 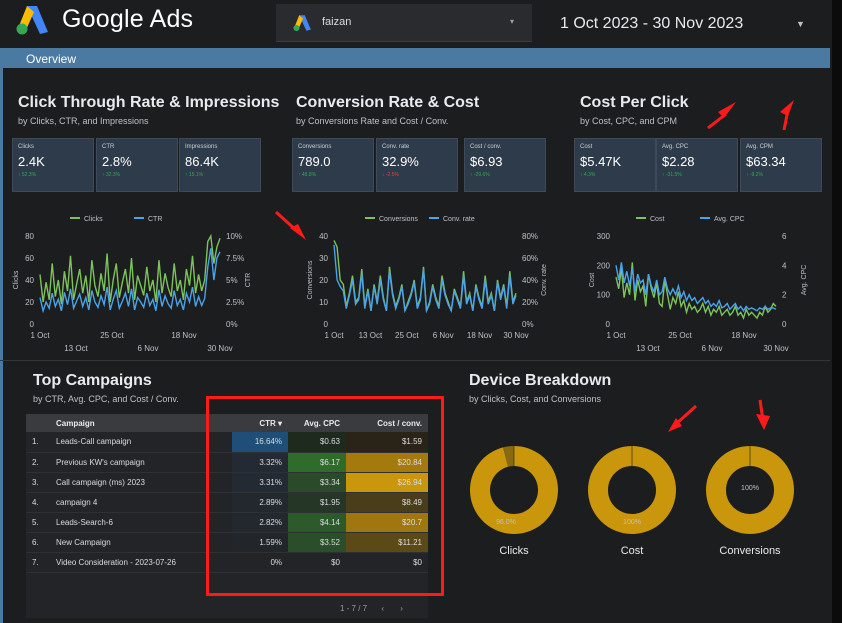 I want to click on donut-title: Clicks, so click(x=514, y=551).